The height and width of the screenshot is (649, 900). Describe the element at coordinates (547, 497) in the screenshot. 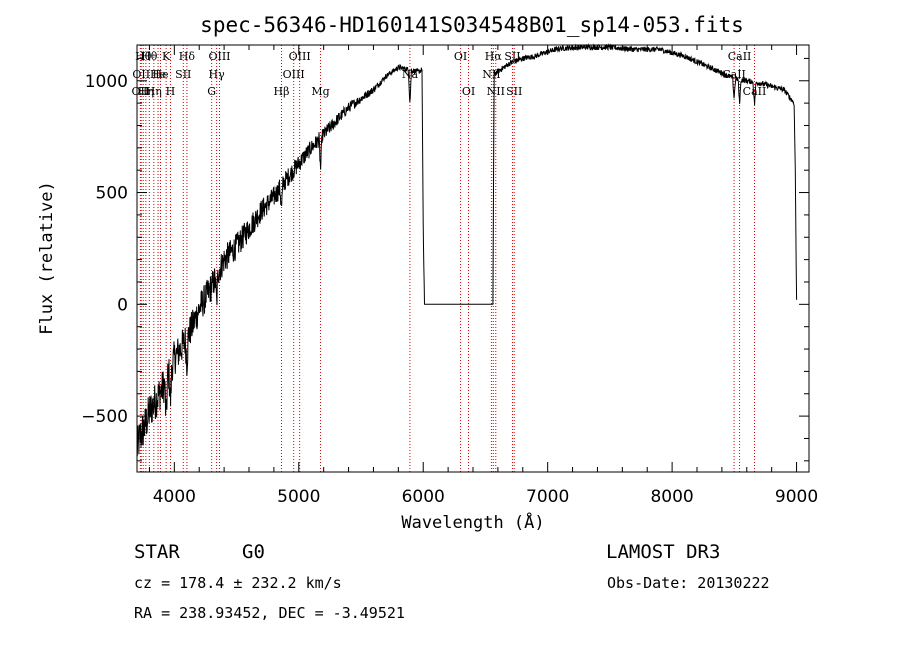

I see `x-tick-label: 7000` at that location.